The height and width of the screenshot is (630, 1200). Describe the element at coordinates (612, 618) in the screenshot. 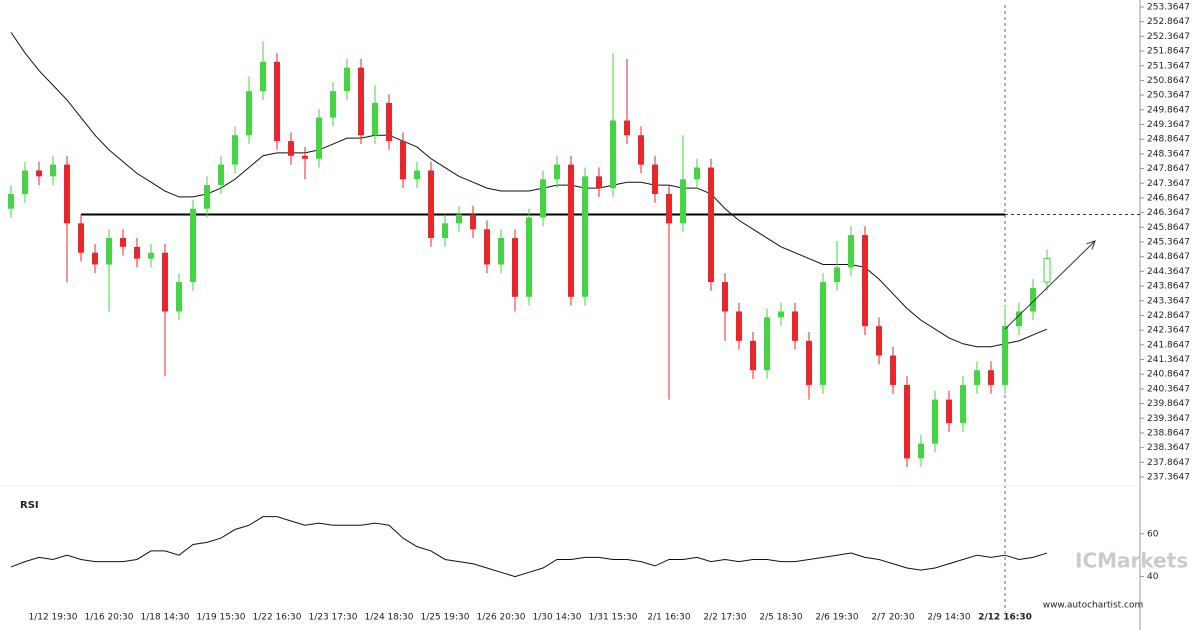

I see `x-tick-label: 1/31 15:30` at that location.